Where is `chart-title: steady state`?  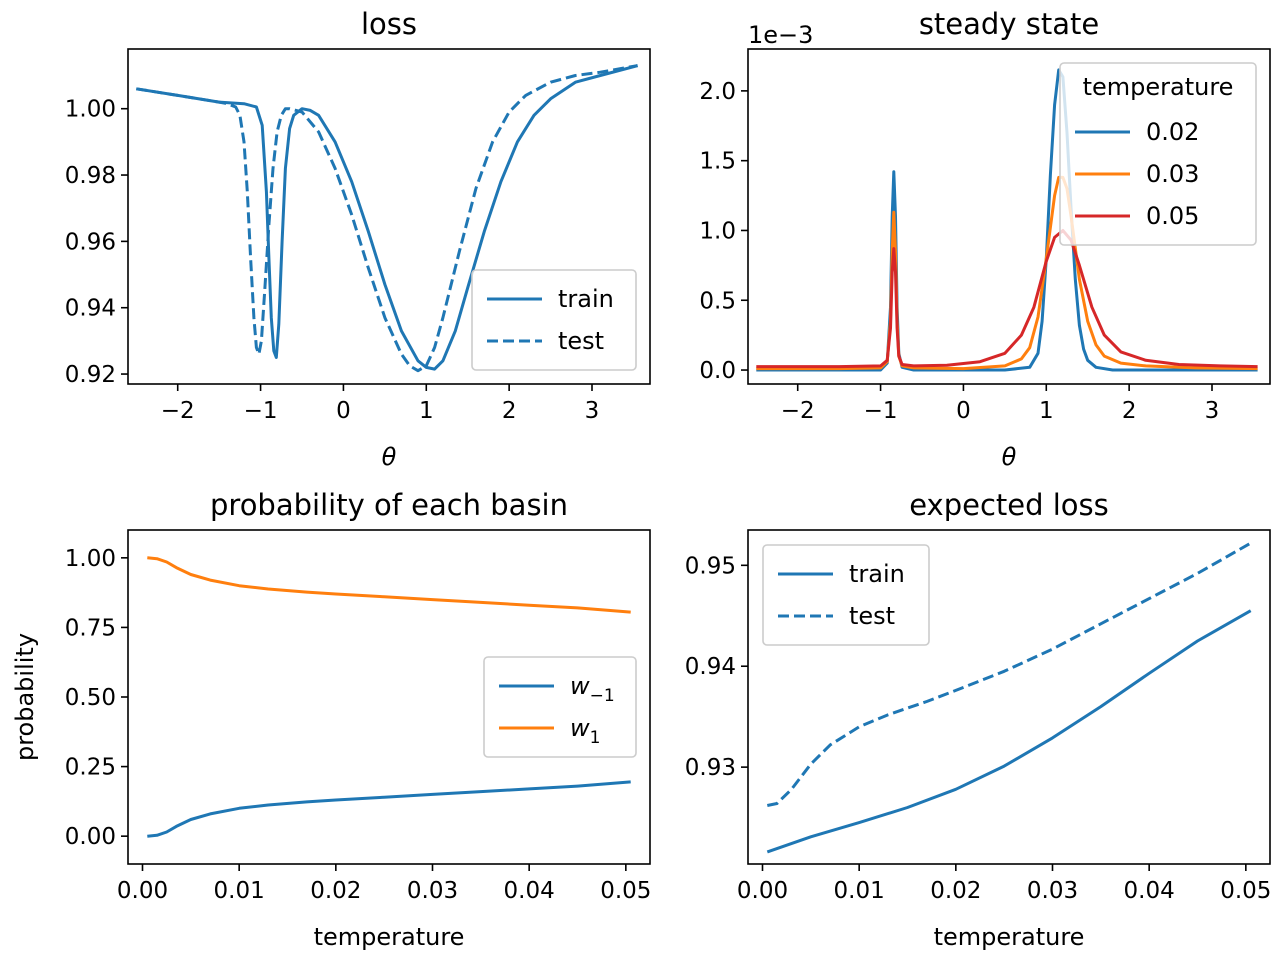
chart-title: steady state is located at coordinates (1009, 24).